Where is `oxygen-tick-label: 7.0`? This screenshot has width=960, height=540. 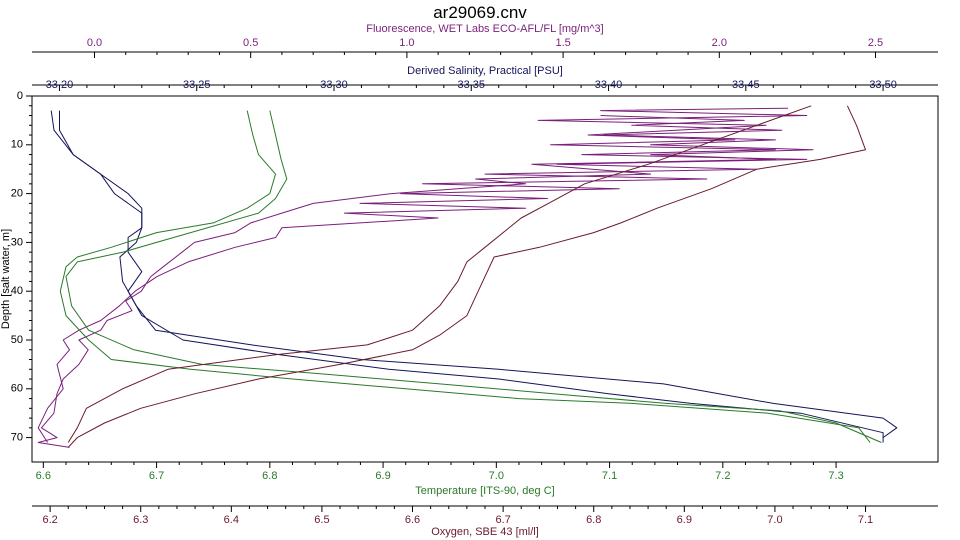 oxygen-tick-label: 7.0 is located at coordinates (774, 520).